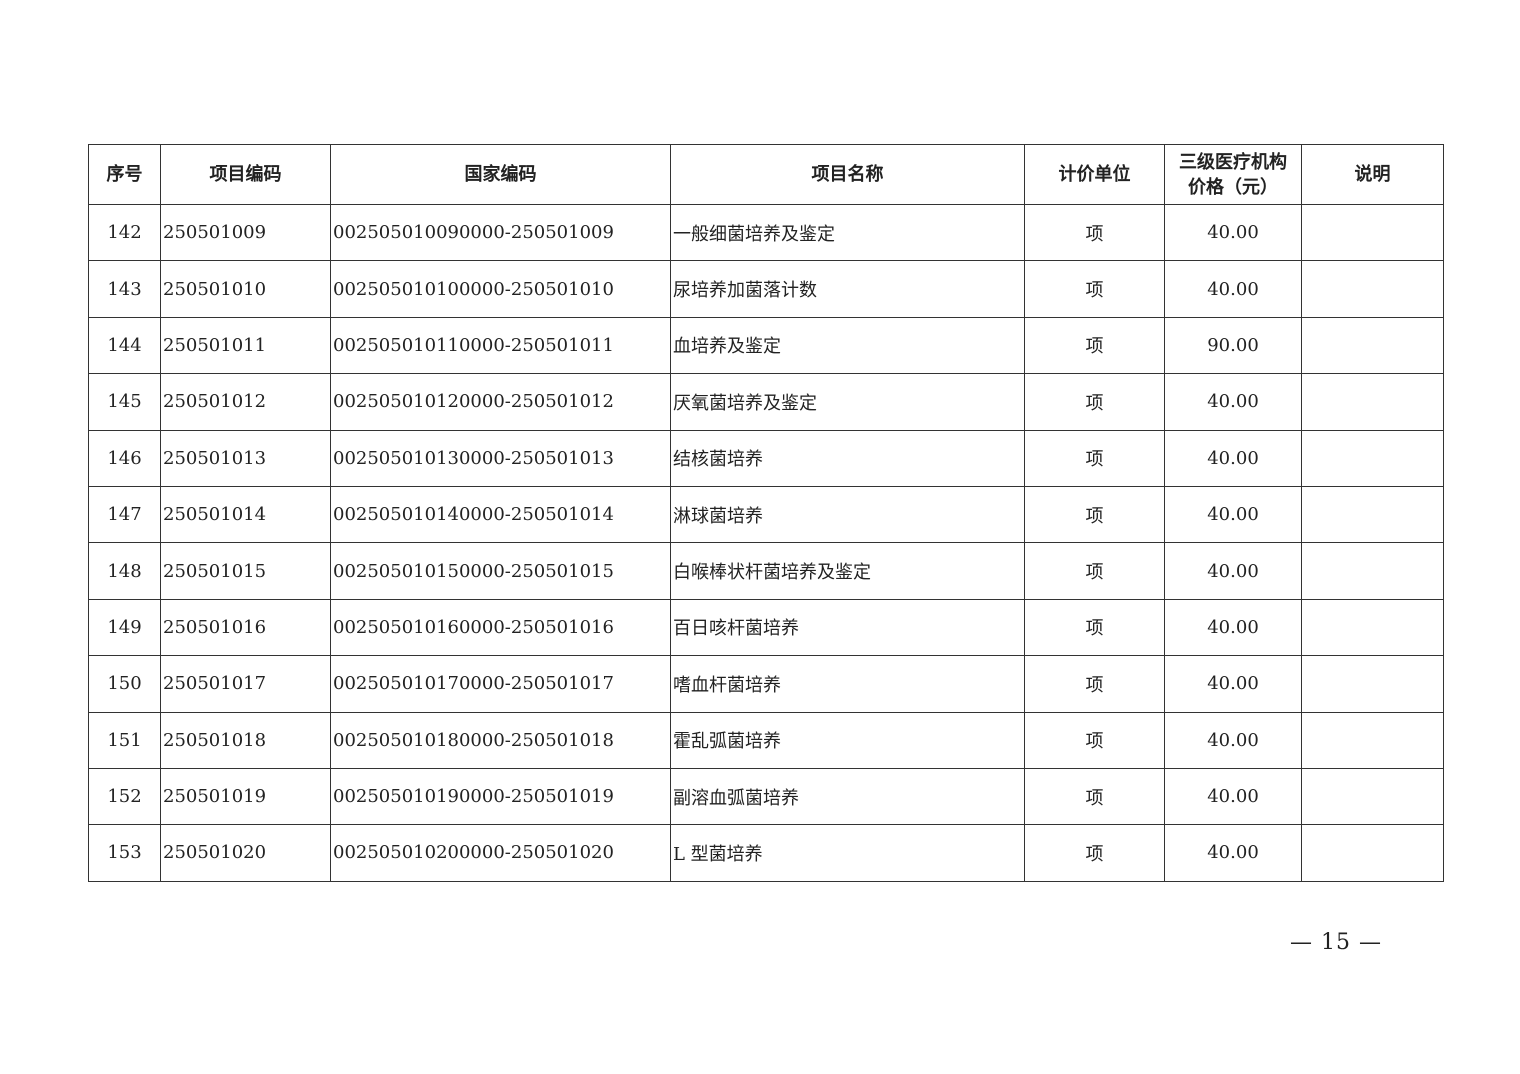 Image resolution: width=1520 pixels, height=1074 pixels. Describe the element at coordinates (124, 289) in the screenshot. I see `cell-no: 143` at that location.